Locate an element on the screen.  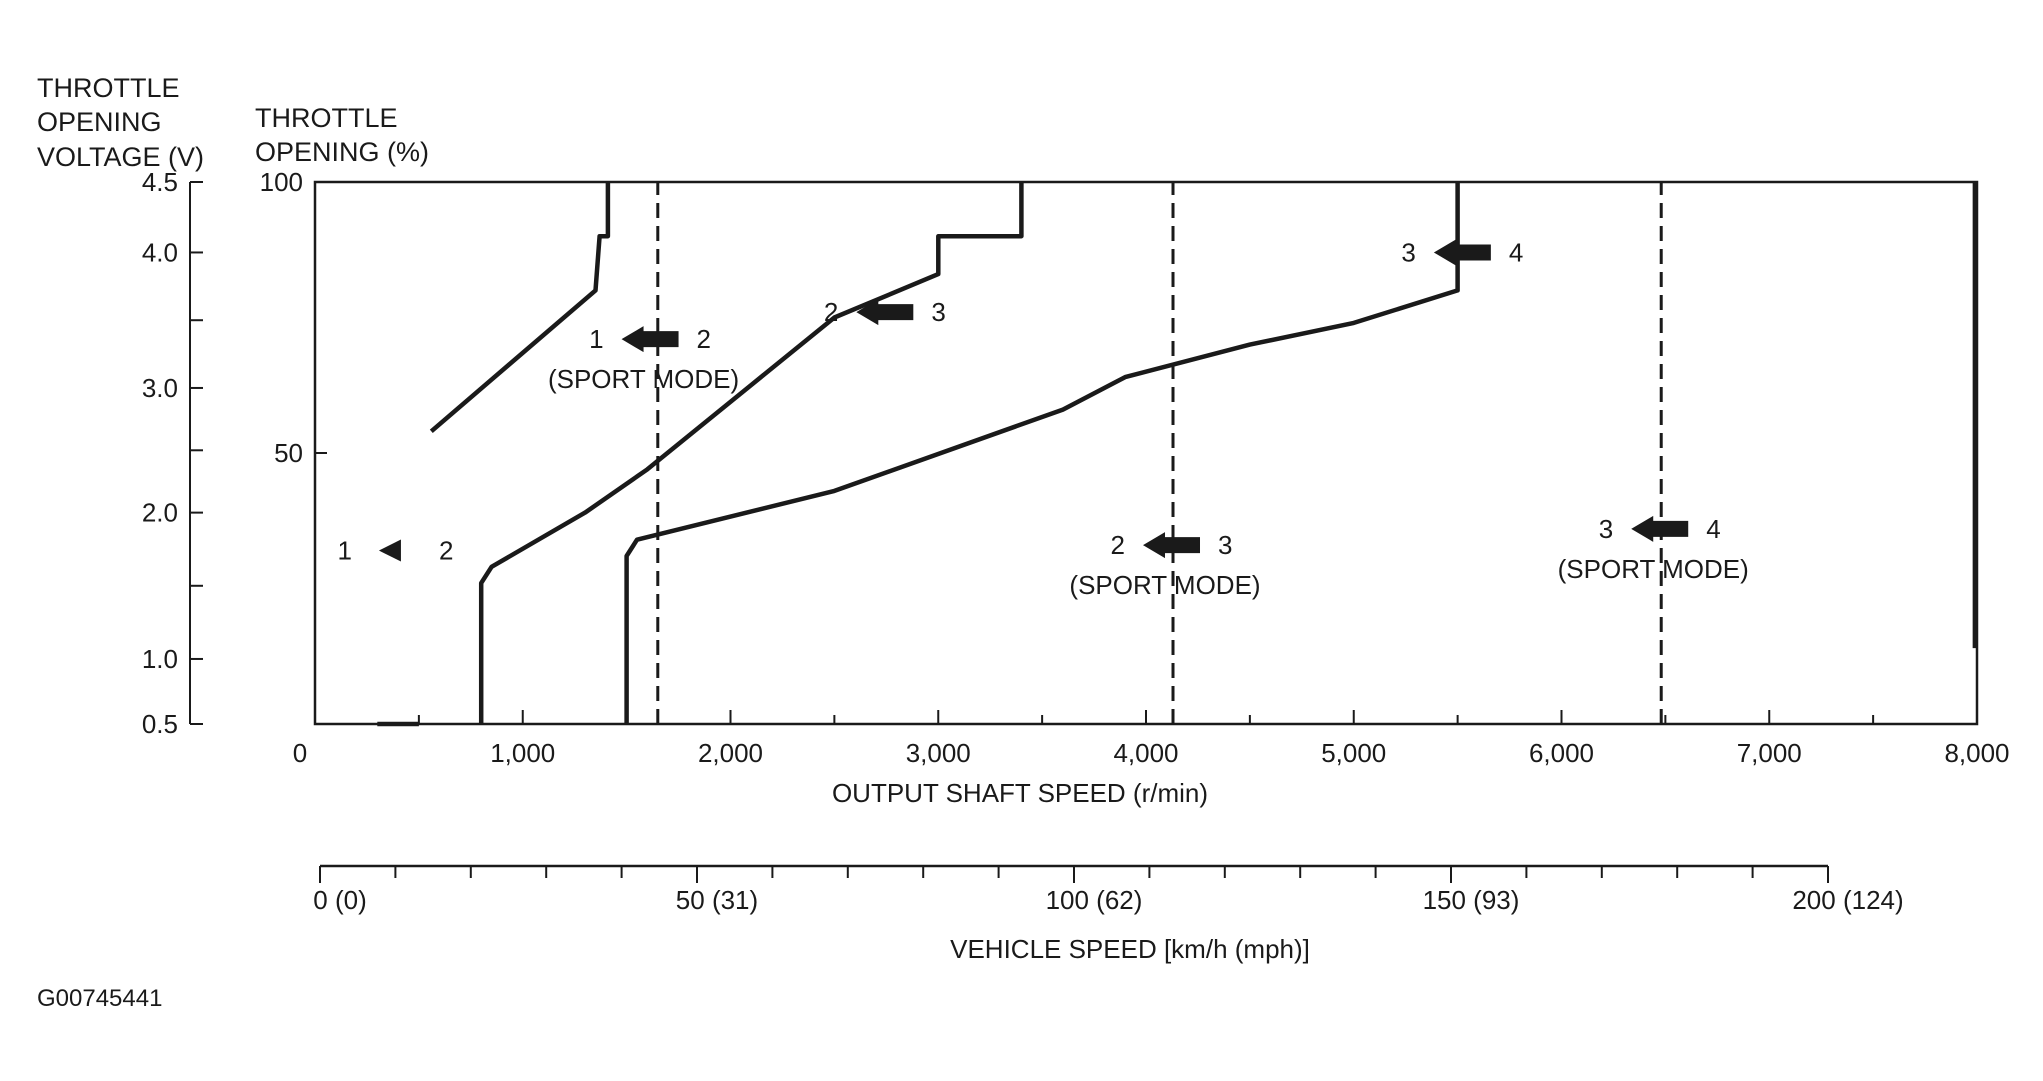
shift-annotation: 3 4 (SPORT MODE) is located at coordinates (1653, 549).